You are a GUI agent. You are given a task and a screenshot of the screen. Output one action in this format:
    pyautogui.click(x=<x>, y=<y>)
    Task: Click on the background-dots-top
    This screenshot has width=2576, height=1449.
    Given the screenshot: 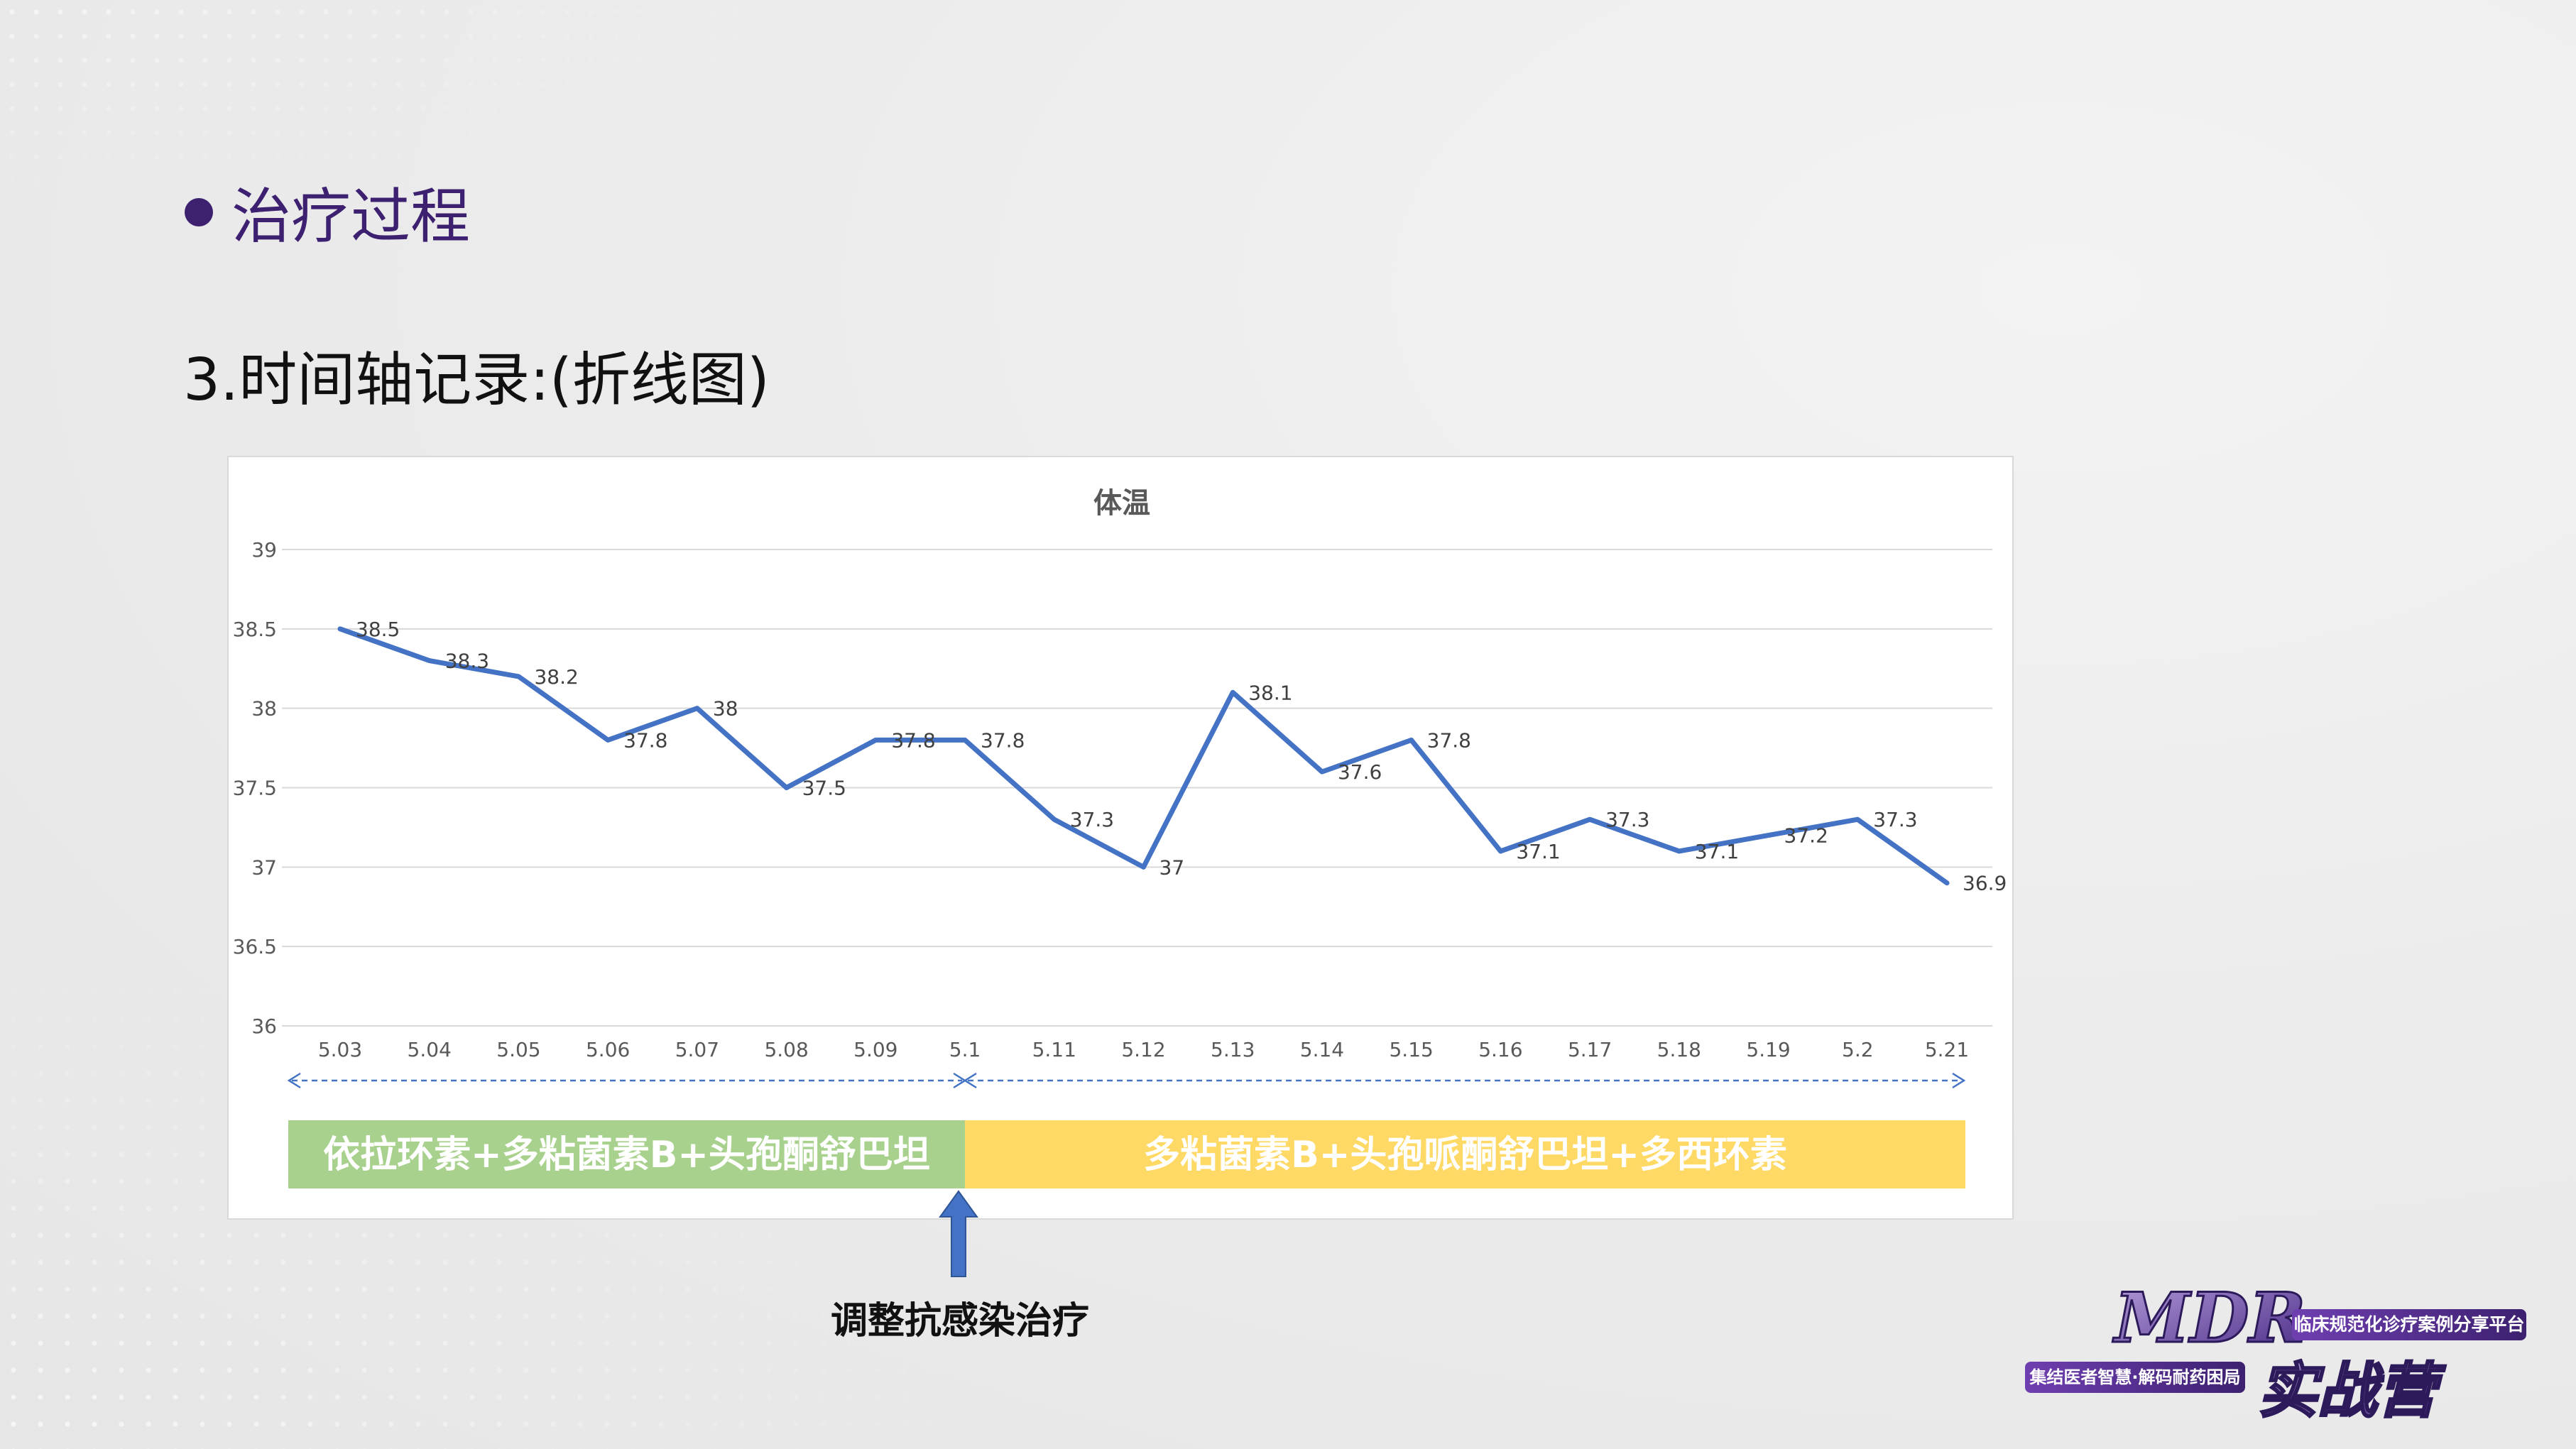 What is the action you would take?
    pyautogui.click(x=390, y=106)
    